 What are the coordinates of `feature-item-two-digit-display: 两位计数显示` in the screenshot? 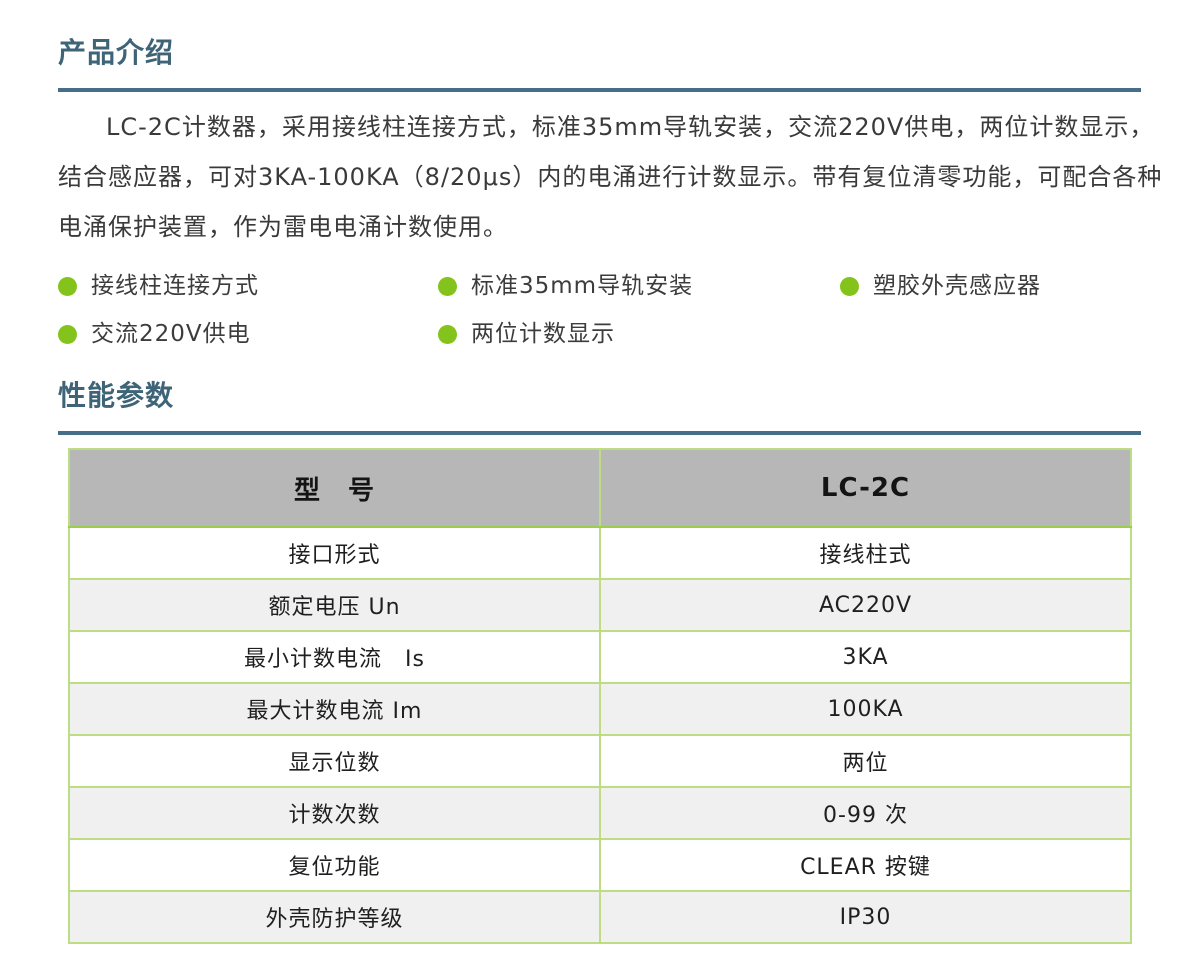 It's located at (639, 334).